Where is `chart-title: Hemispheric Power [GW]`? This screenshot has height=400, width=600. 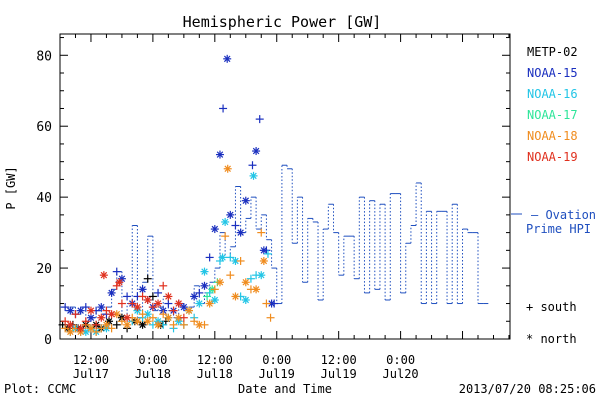
chart-title: Hemispheric Power [GW] is located at coordinates (282, 22).